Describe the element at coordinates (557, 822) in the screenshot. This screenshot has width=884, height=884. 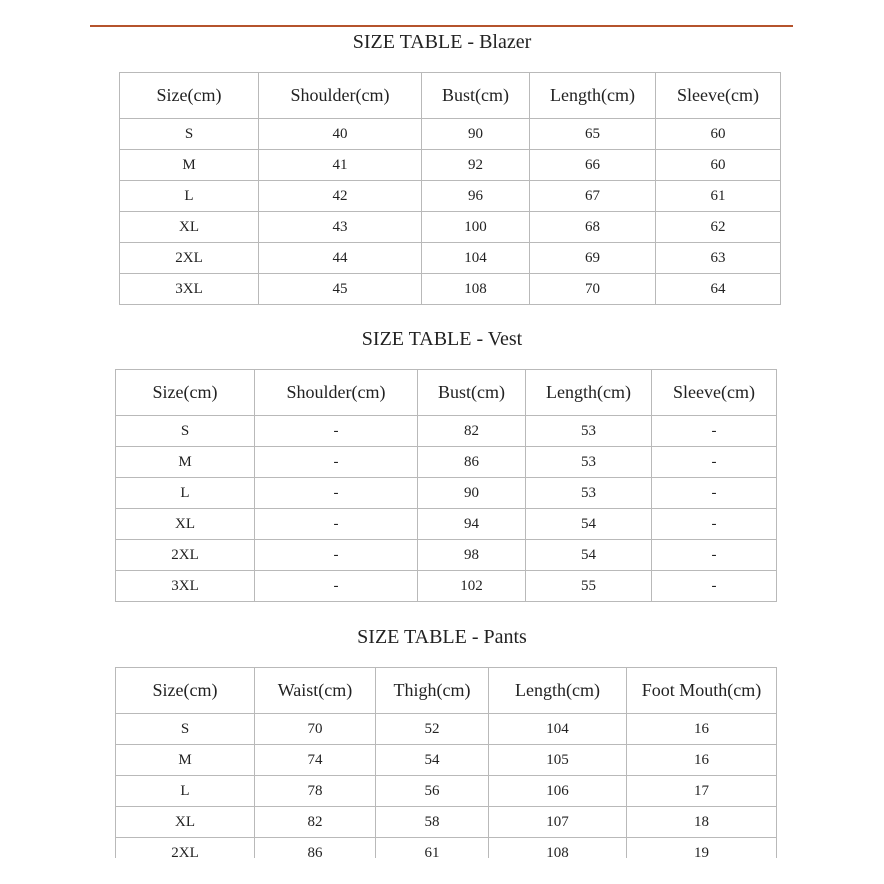
I see `table-cell: 107` at that location.